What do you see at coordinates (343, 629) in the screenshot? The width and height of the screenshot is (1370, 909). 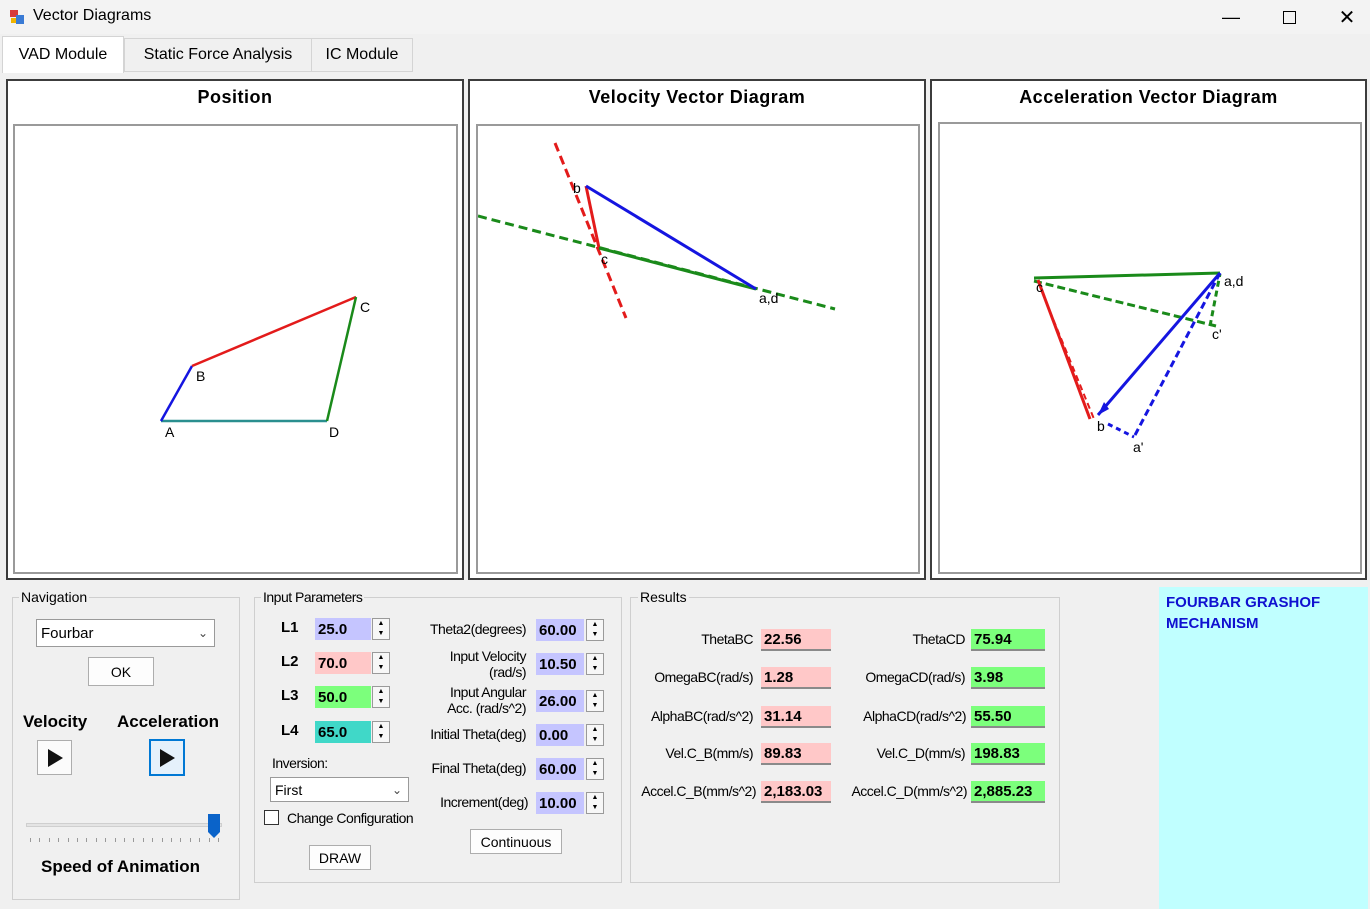 I see `l1-input: 25.0` at bounding box center [343, 629].